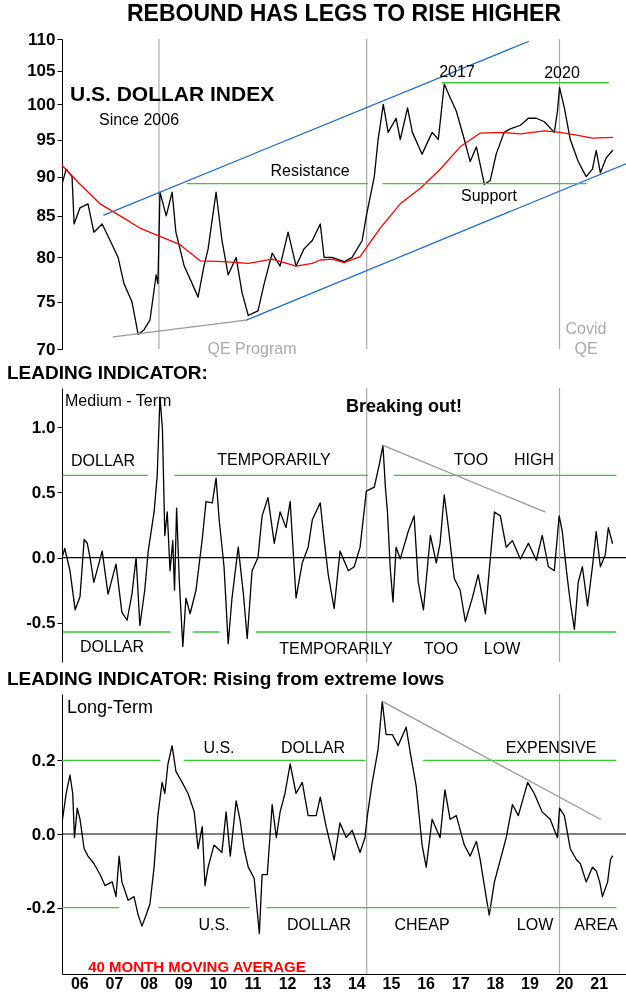 This screenshot has width=626, height=1005. I want to click on y-tick-label: 100, so click(41, 104).